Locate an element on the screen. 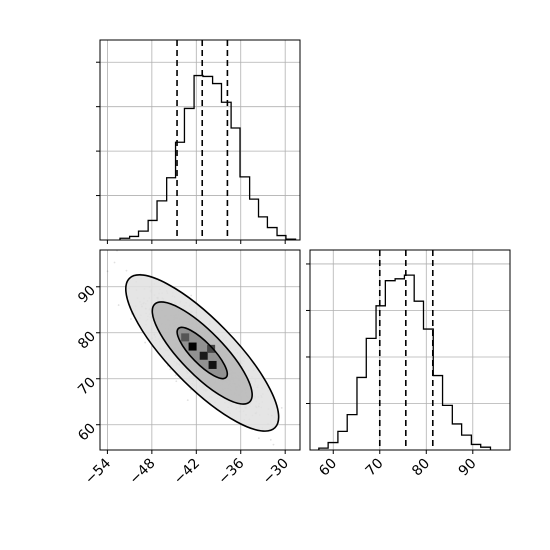 Image resolution: width=550 pixels, height=550 pixels. contour-line is located at coordinates (202, 353).